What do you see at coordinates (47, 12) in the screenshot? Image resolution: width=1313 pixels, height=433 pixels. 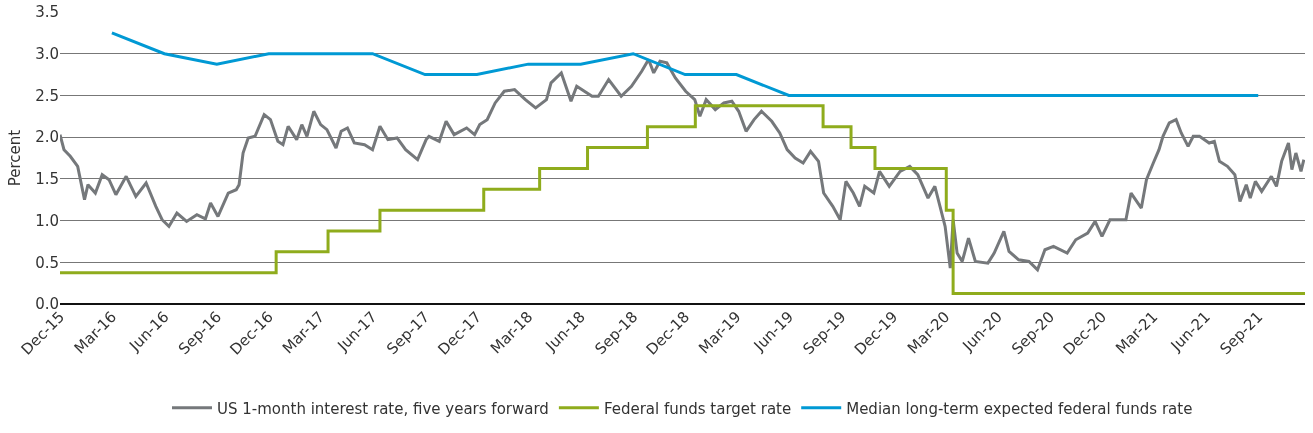 I see `y-tick-label: 3.5` at bounding box center [47, 12].